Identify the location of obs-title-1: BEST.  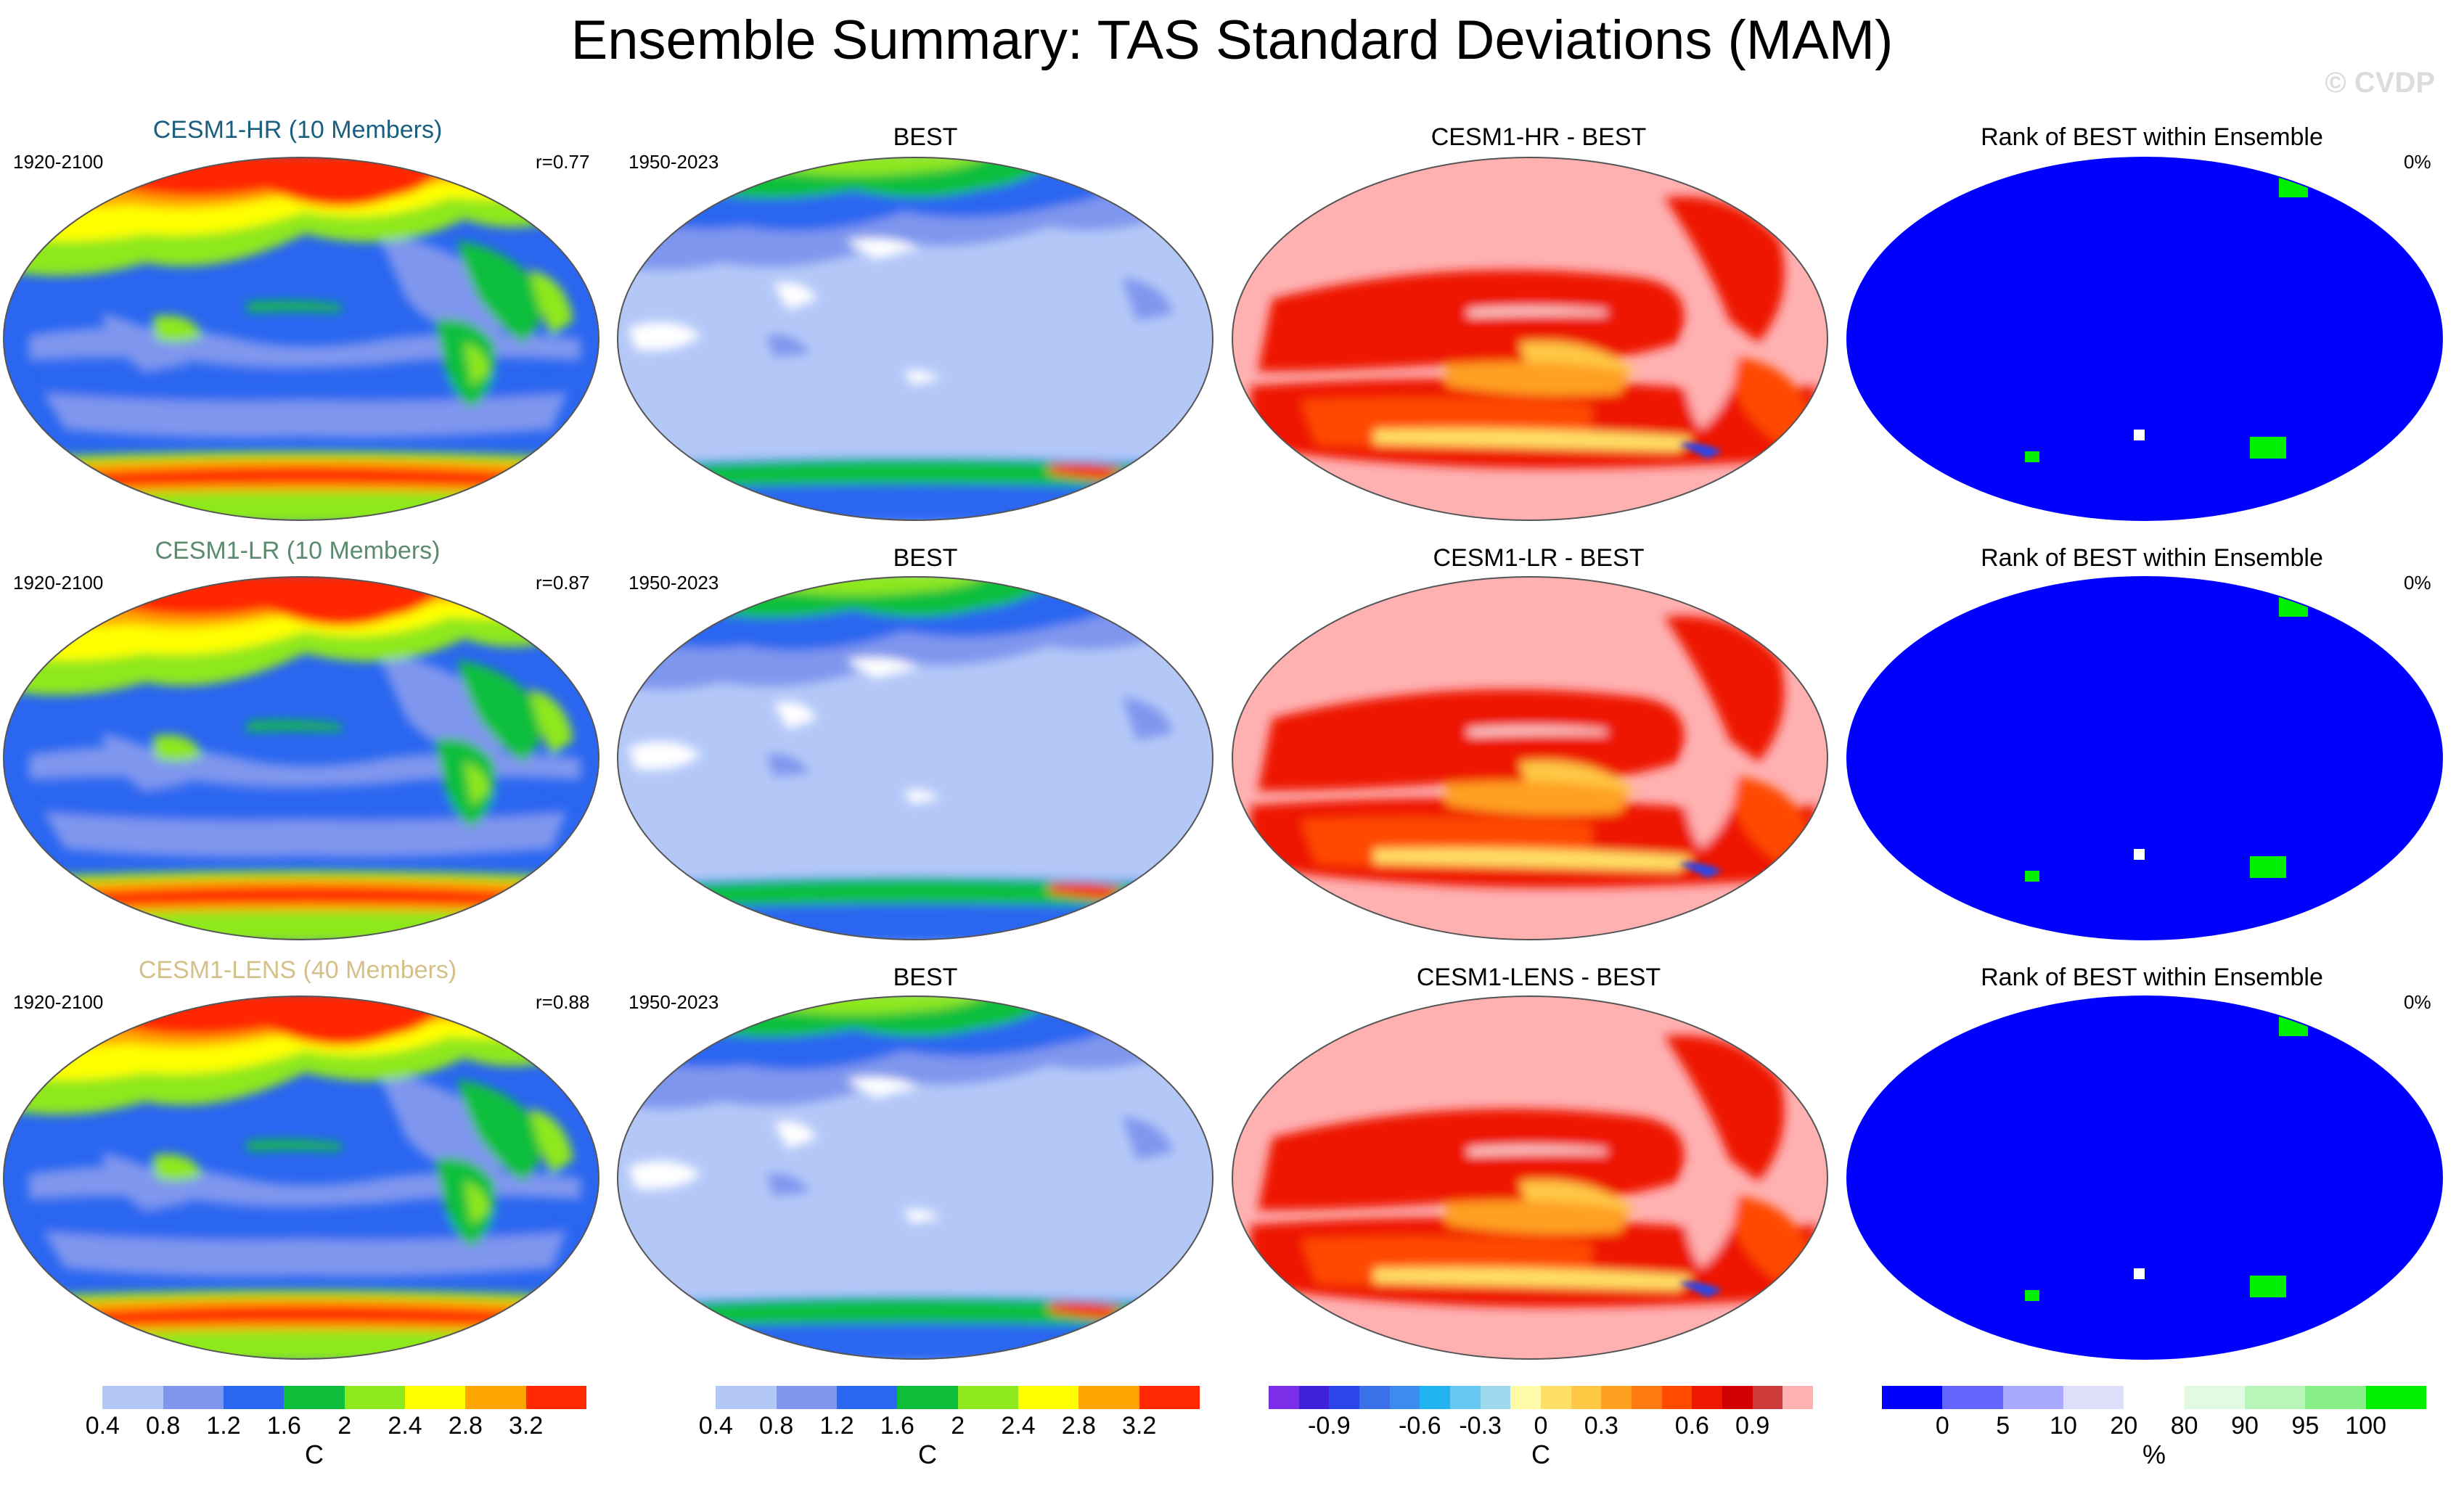
(926, 137).